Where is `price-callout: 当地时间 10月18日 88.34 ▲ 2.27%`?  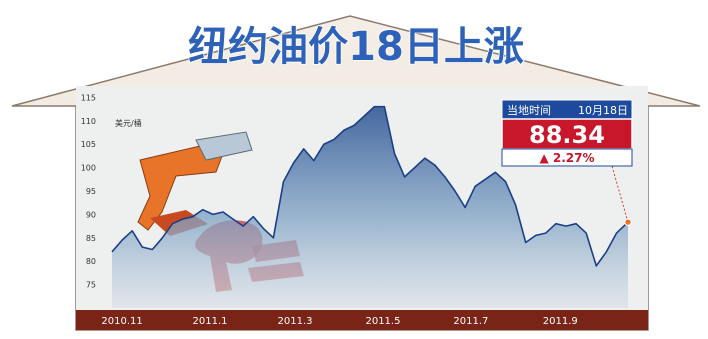 price-callout: 当地时间 10月18日 88.34 ▲ 2.27% is located at coordinates (567, 133).